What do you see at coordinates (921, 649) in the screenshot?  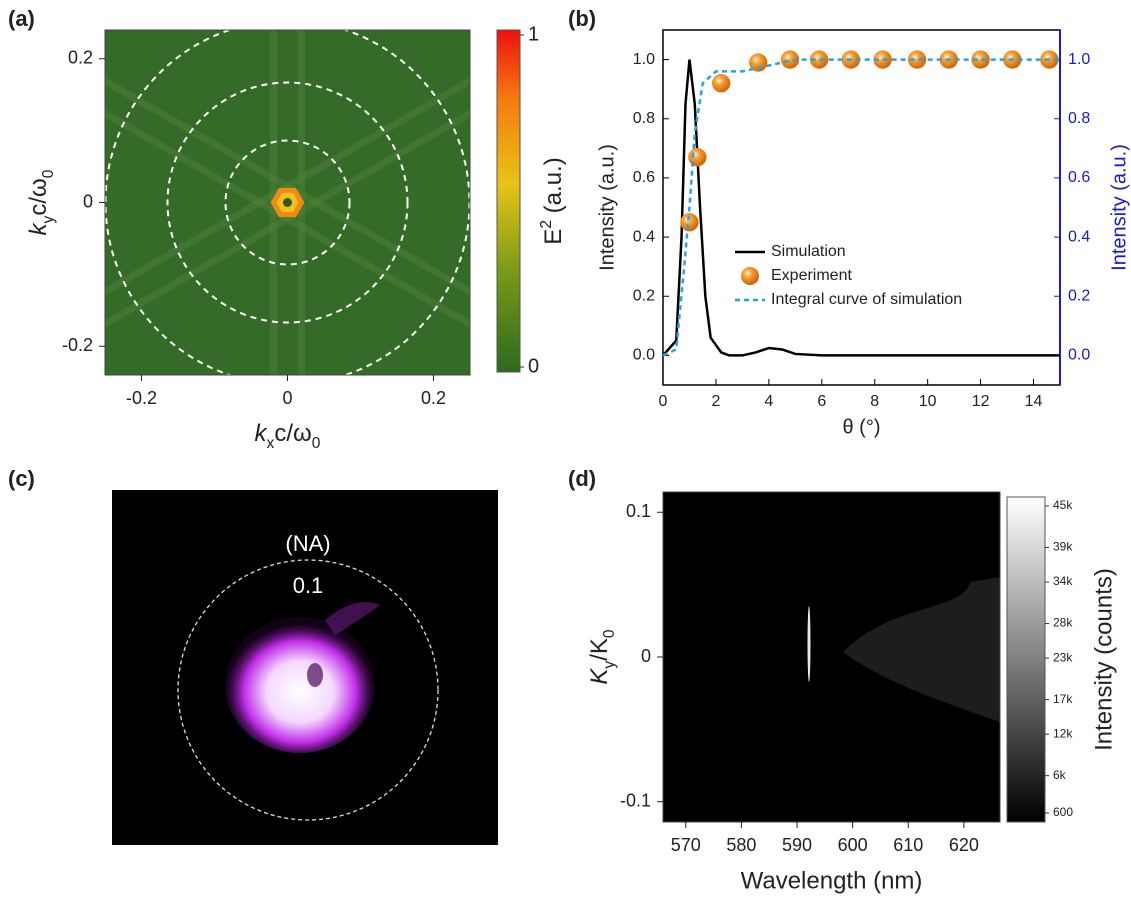 I see `faint-emission` at bounding box center [921, 649].